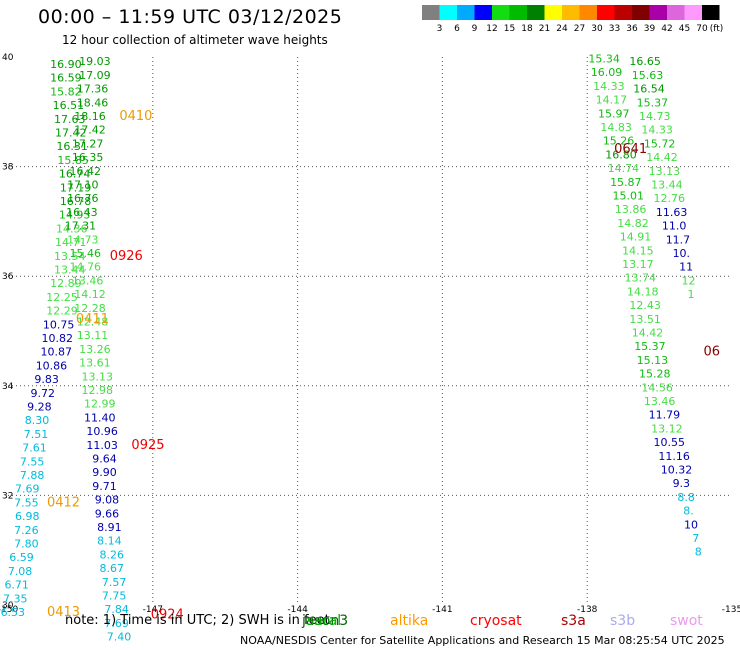 This screenshot has width=740, height=650. What do you see at coordinates (717, 29) in the screenshot?
I see `colorbar-unit-label: (ft)` at bounding box center [717, 29].